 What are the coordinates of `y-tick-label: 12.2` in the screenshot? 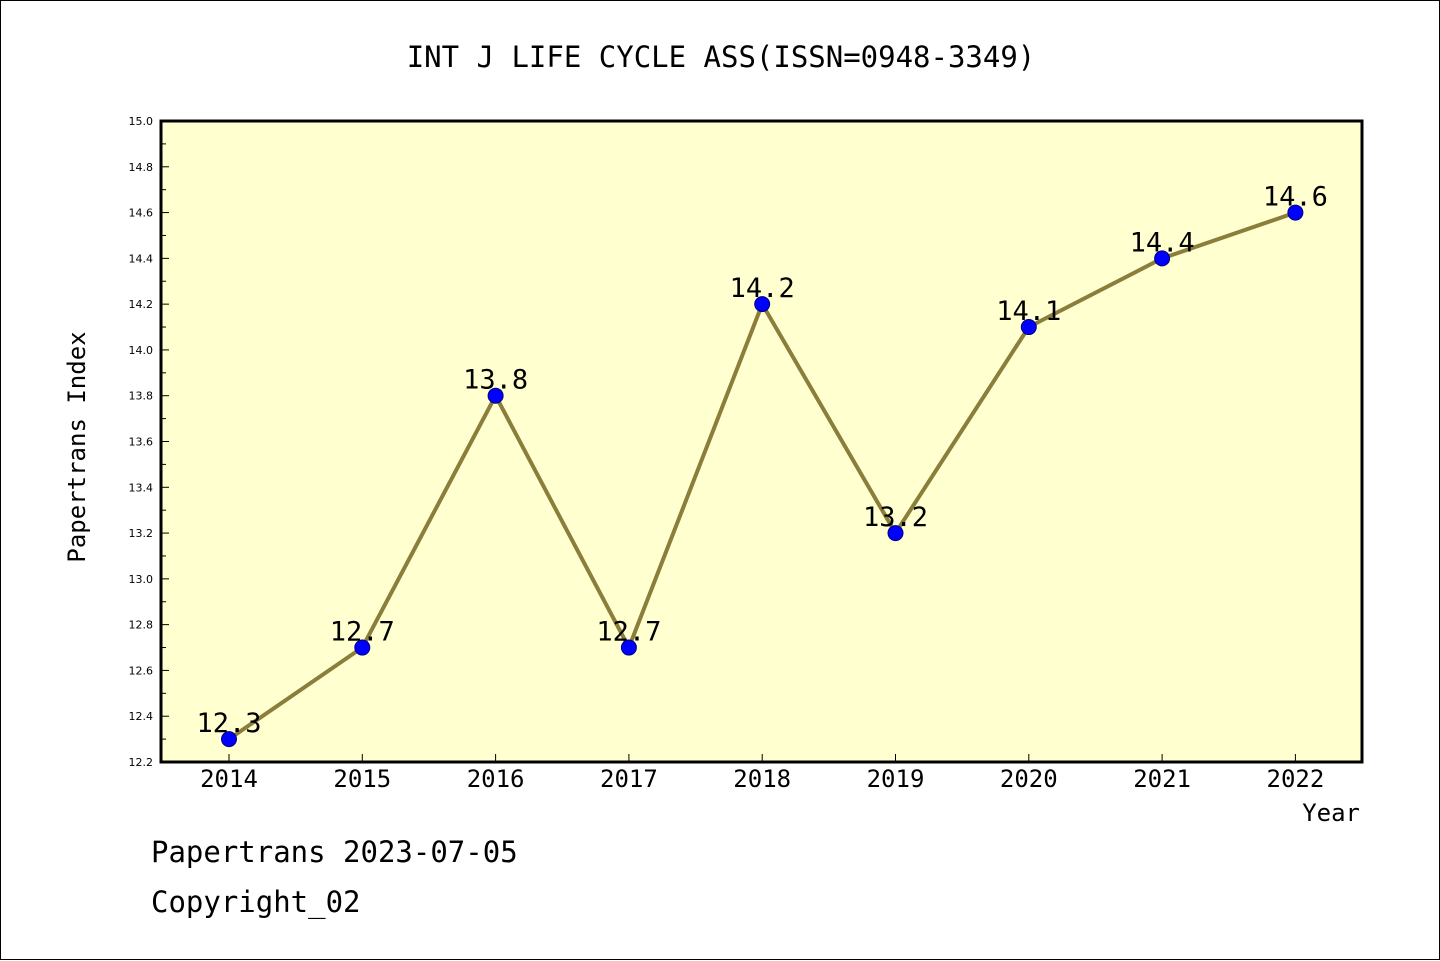 It's located at (141, 762).